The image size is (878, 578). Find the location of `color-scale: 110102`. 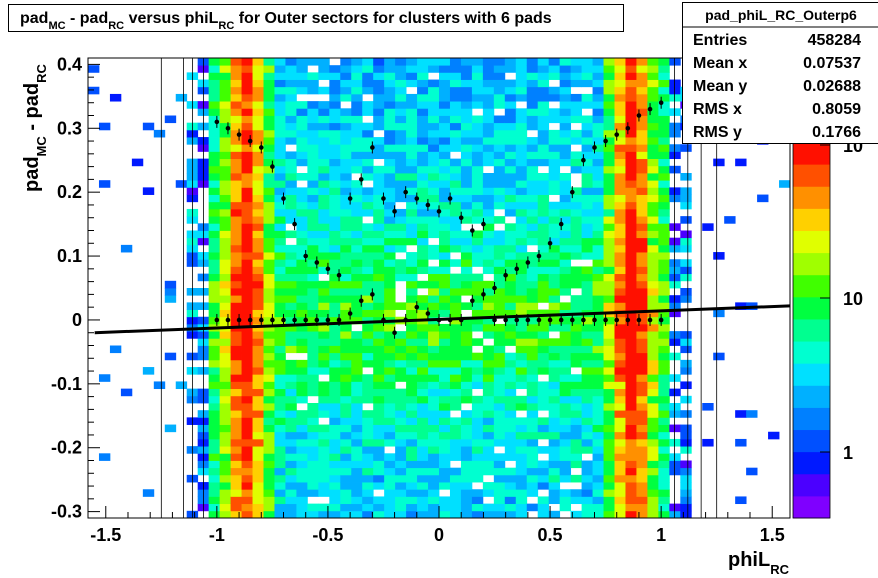

color-scale: 110102 is located at coordinates (832, 322).